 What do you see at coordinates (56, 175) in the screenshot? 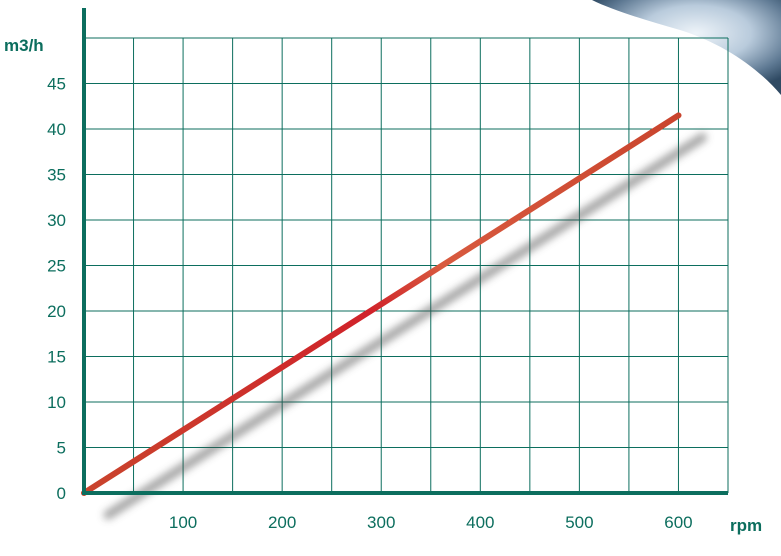
I see `y-tick-label: 35` at bounding box center [56, 175].